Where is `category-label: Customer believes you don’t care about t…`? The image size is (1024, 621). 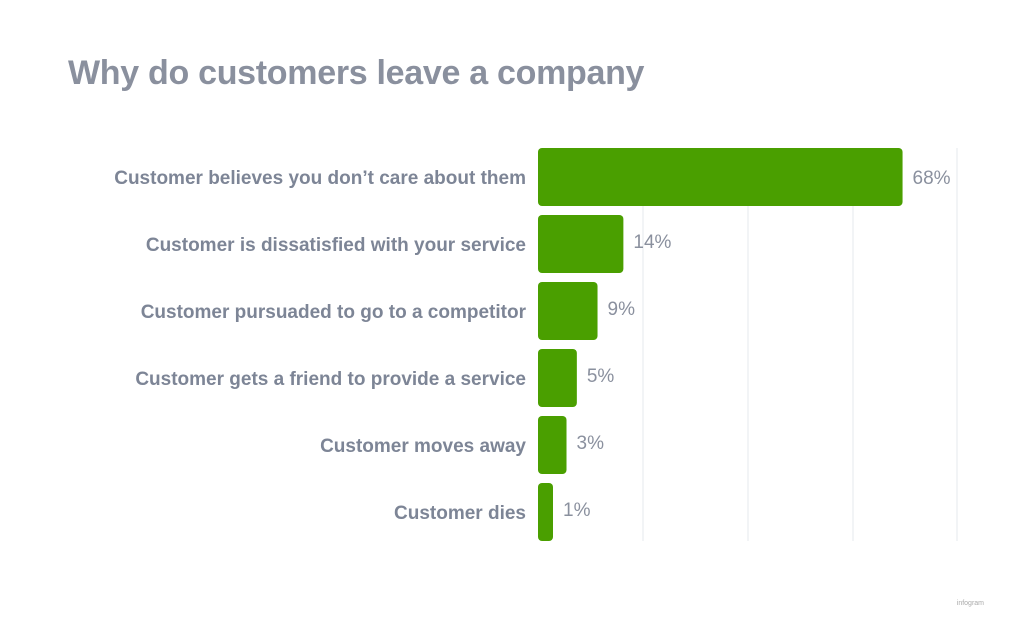
category-label: Customer believes you don’t care about t… is located at coordinates (320, 178).